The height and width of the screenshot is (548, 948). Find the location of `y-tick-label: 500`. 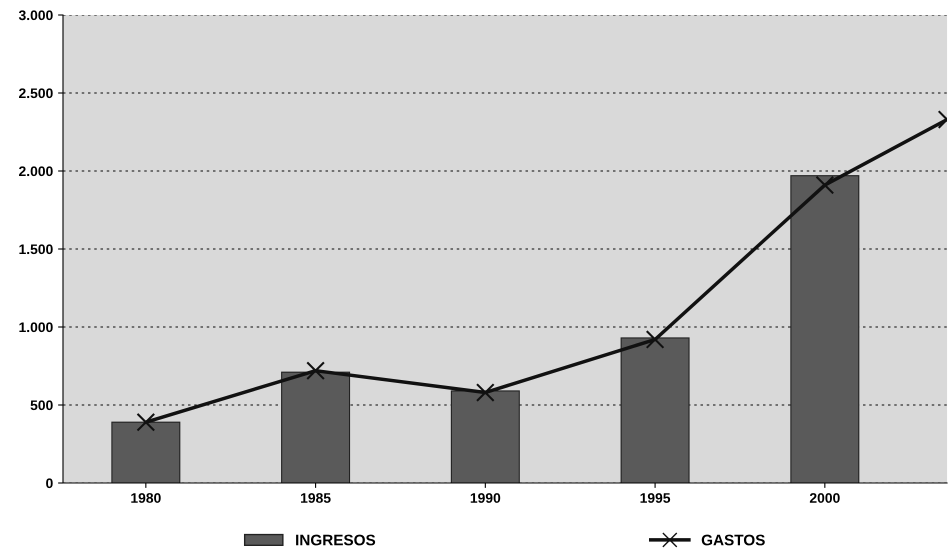

y-tick-label: 500 is located at coordinates (41, 405).